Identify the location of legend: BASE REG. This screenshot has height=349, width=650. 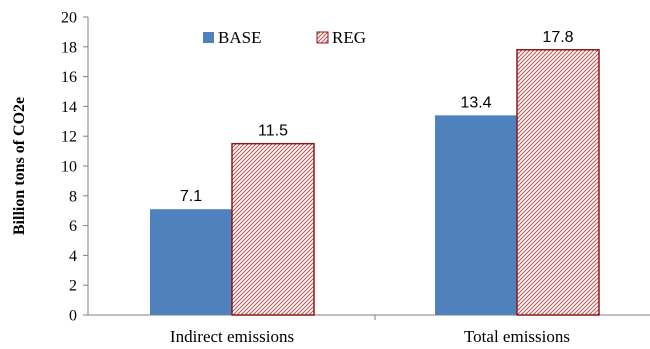
(284, 37).